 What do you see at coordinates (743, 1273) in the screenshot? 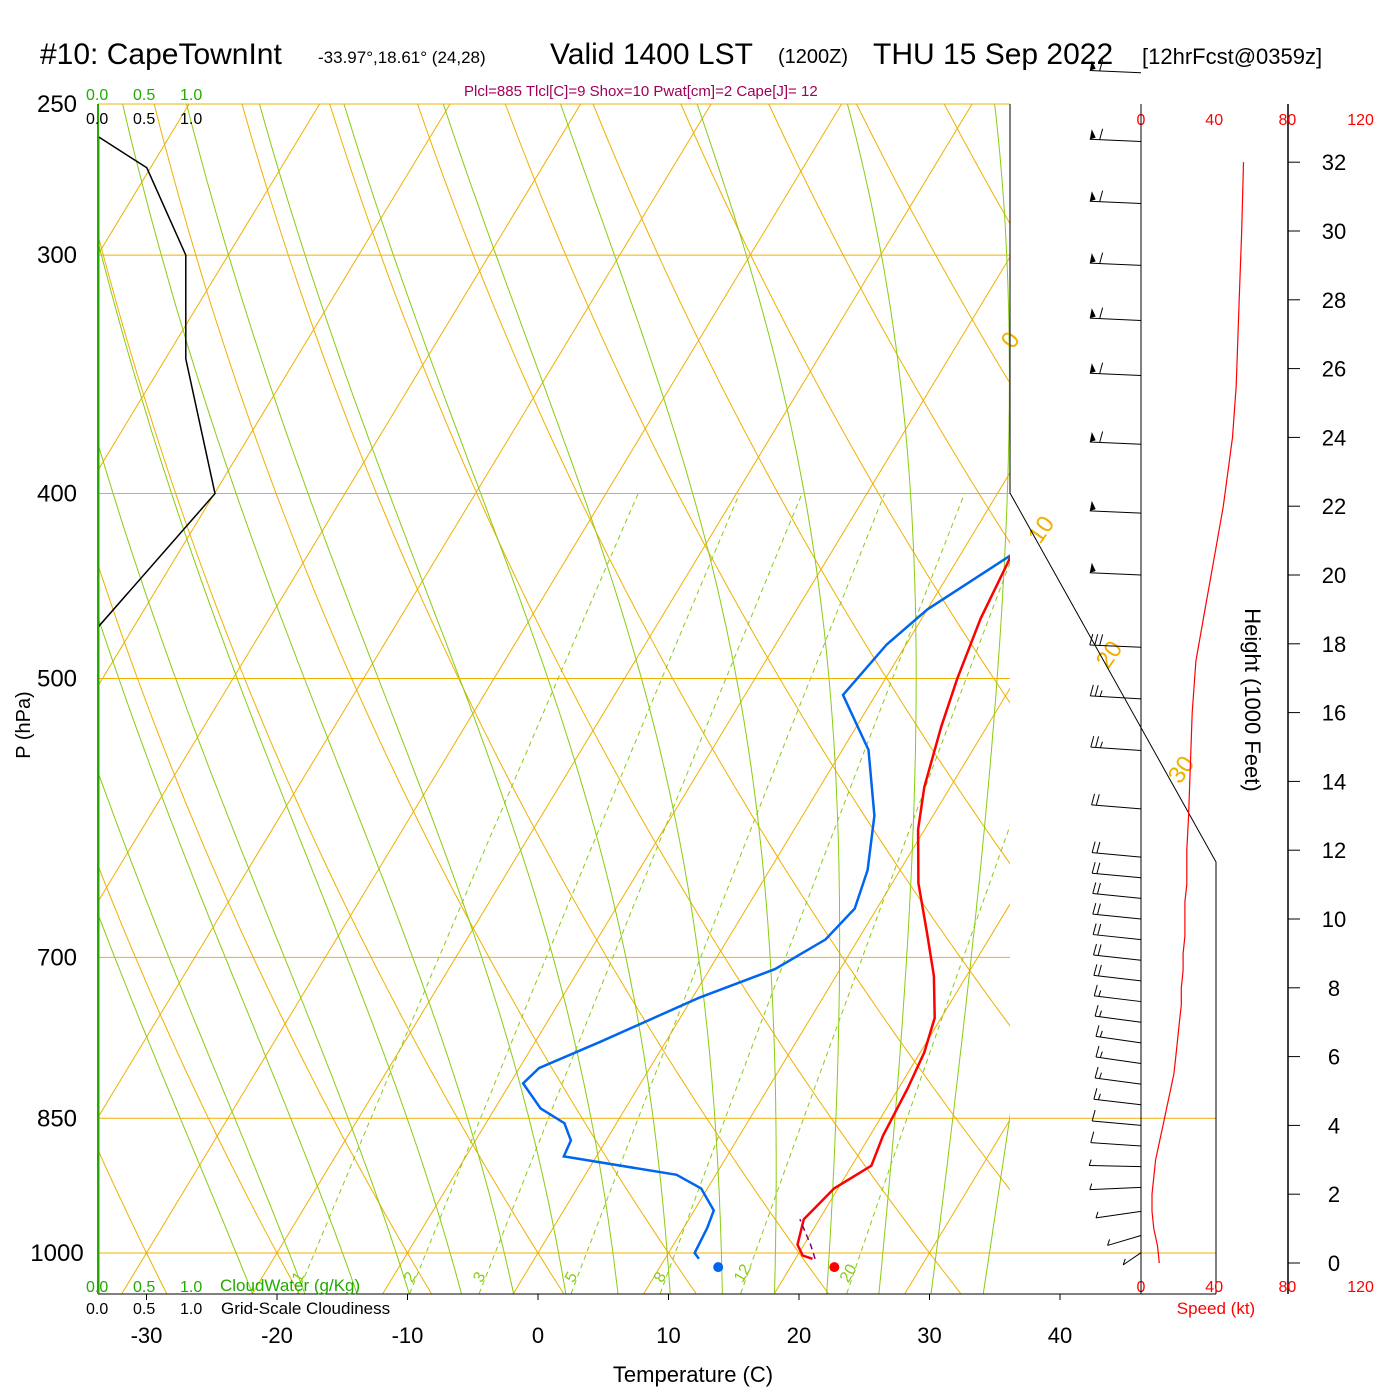
I see `mixing-ratio-label: 12` at bounding box center [743, 1273].